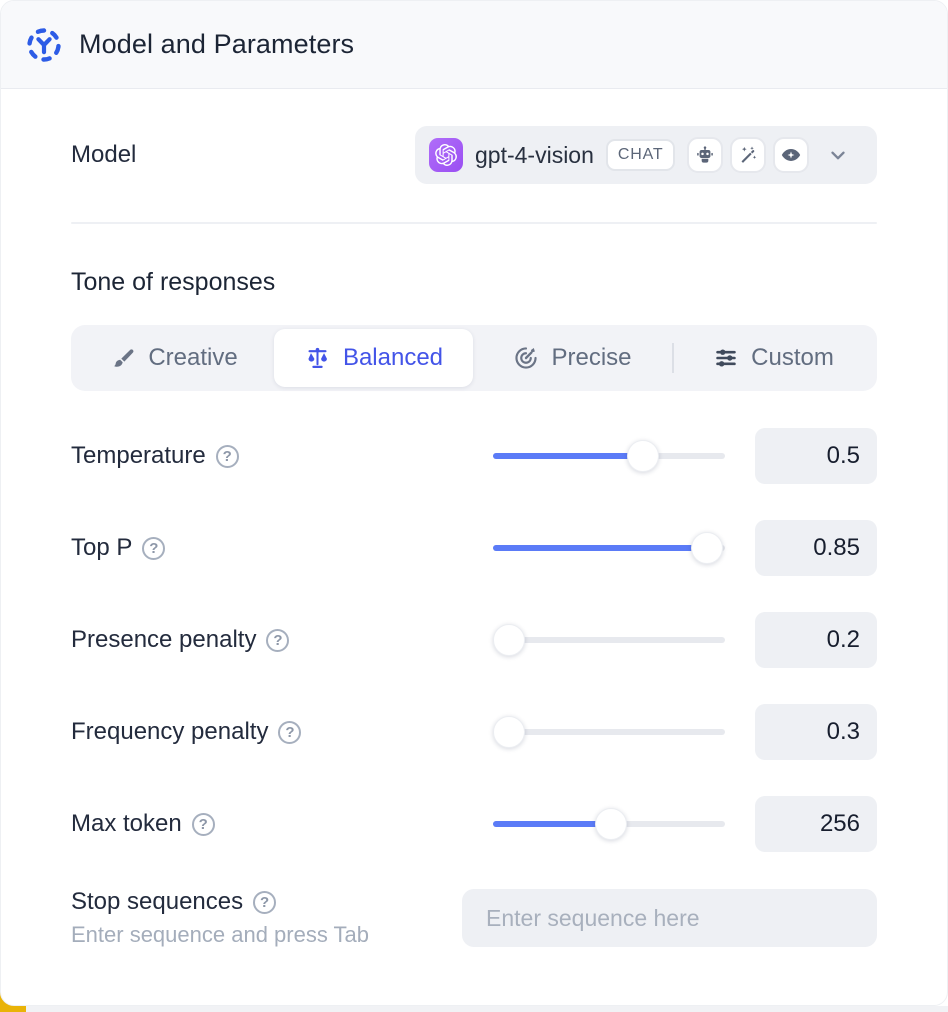  I want to click on parameter-row-top-p: Top P ? 0.85, so click(474, 548).